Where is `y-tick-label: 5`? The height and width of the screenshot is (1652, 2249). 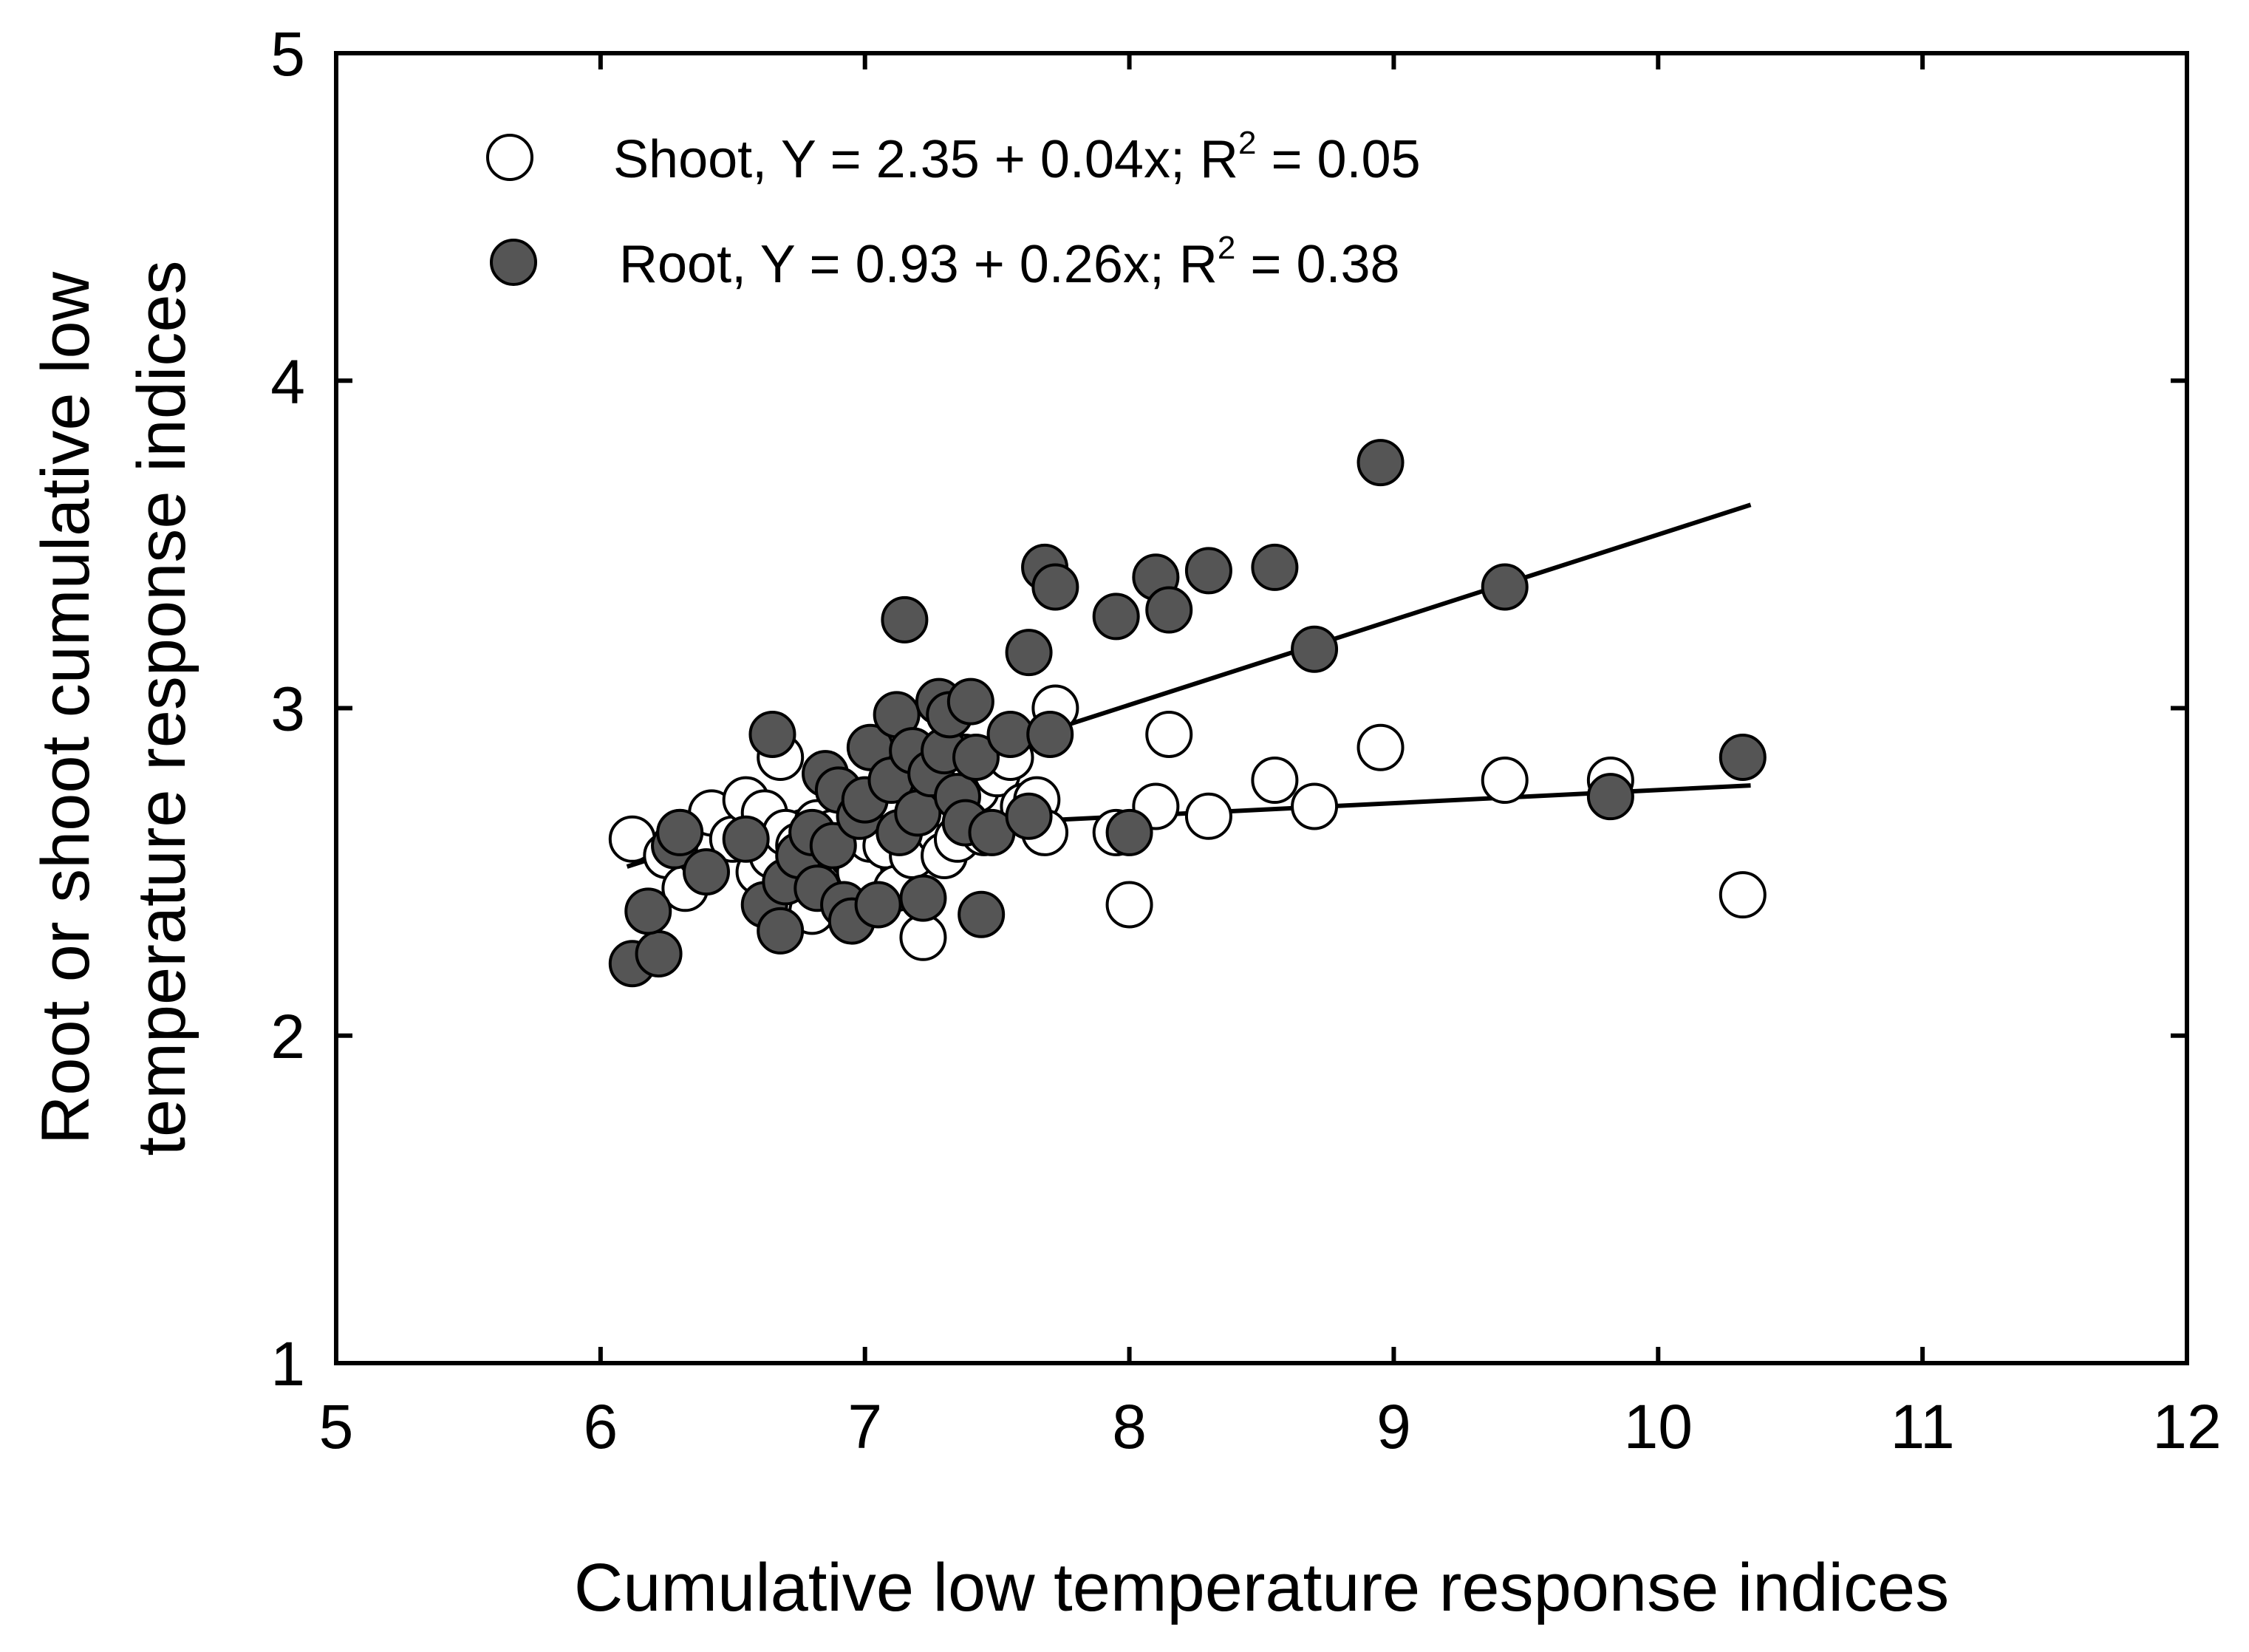
y-tick-label: 5 is located at coordinates (287, 54).